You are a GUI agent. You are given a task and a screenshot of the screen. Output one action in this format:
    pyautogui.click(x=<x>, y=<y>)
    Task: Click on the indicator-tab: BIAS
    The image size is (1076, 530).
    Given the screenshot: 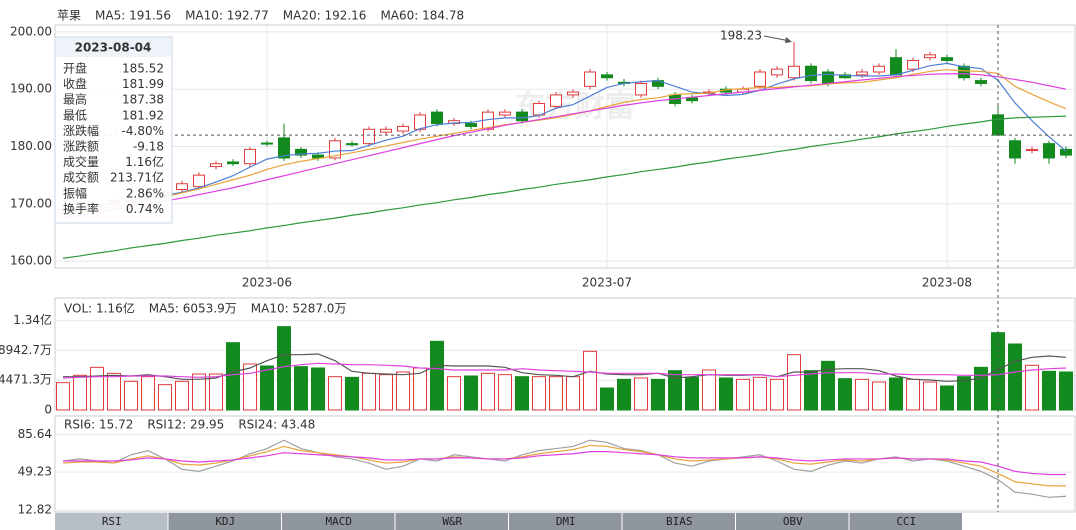 What is the action you would take?
    pyautogui.click(x=679, y=521)
    